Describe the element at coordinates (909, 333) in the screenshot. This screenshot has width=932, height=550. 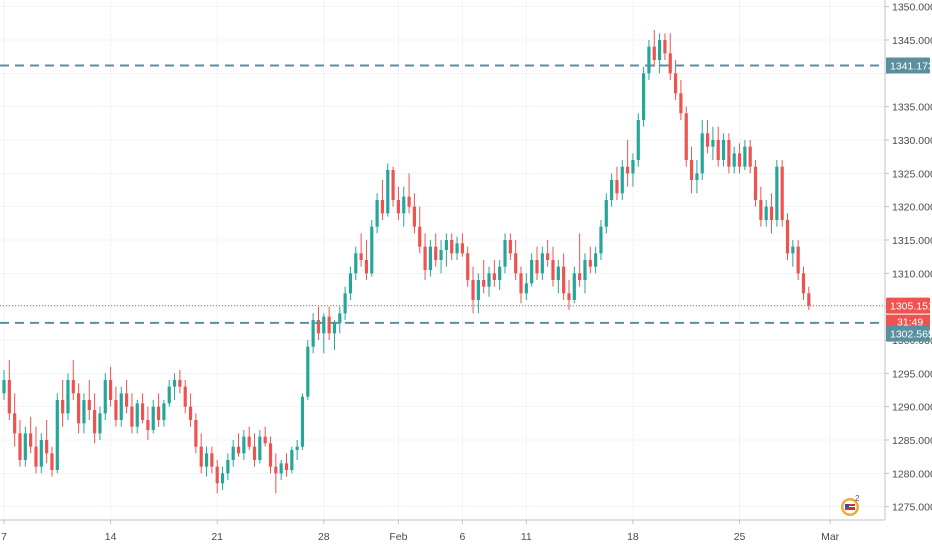
I see `level-price-badge: 1302.565` at that location.